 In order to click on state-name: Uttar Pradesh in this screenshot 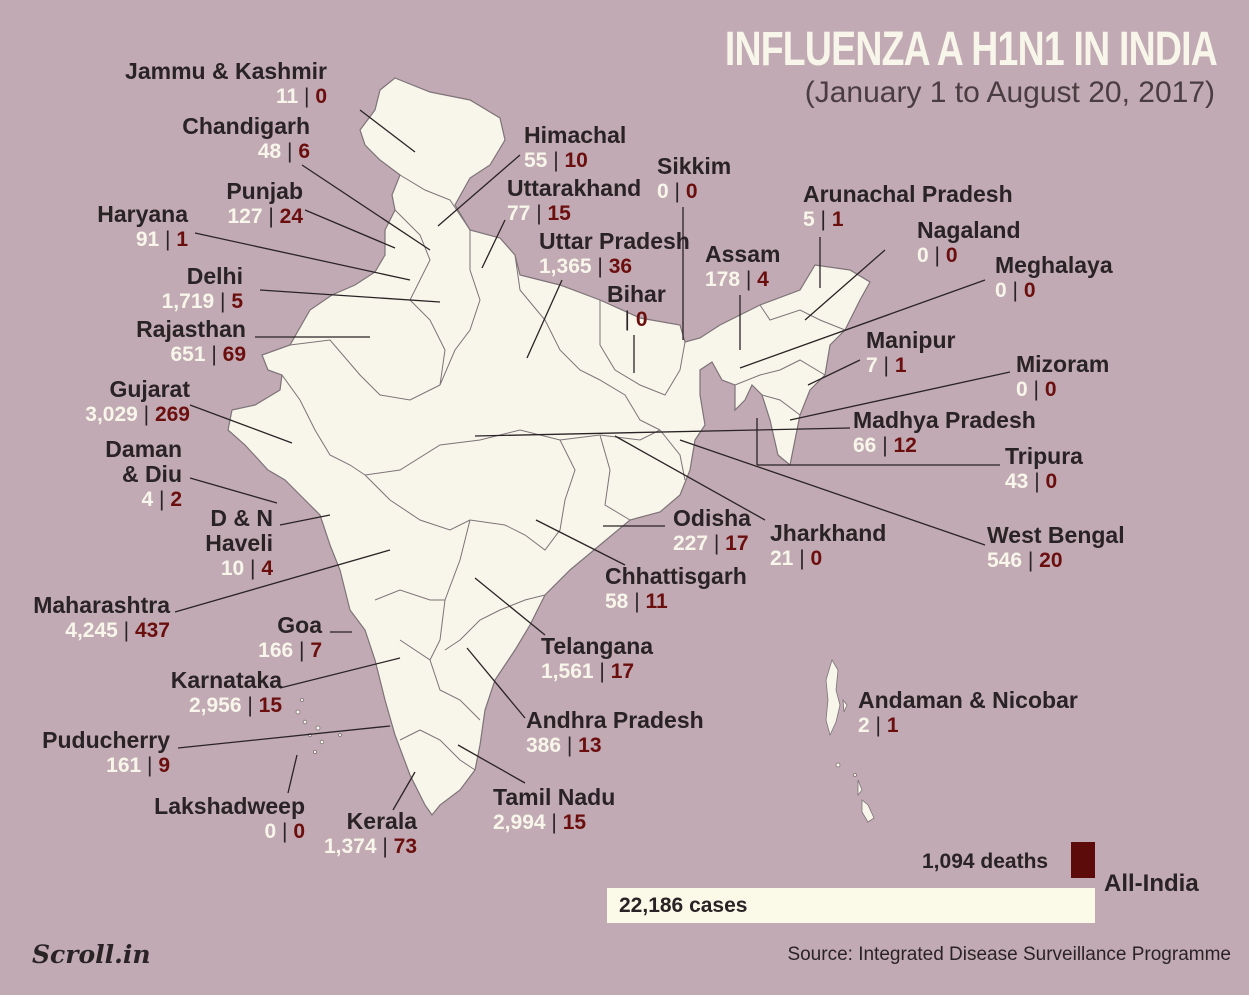, I will do `click(614, 241)`.